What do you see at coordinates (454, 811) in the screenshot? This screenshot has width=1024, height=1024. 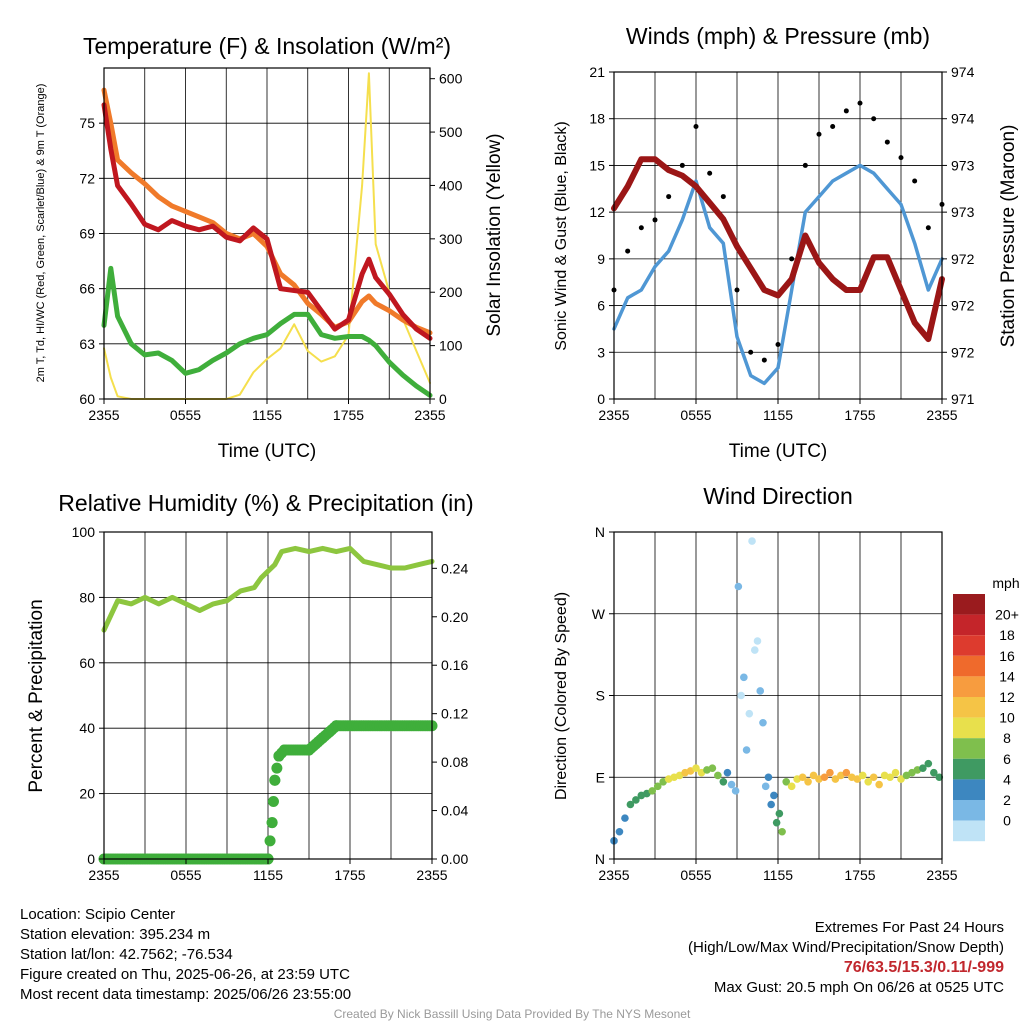 I see `precip-ytick-label: 0.04` at bounding box center [454, 811].